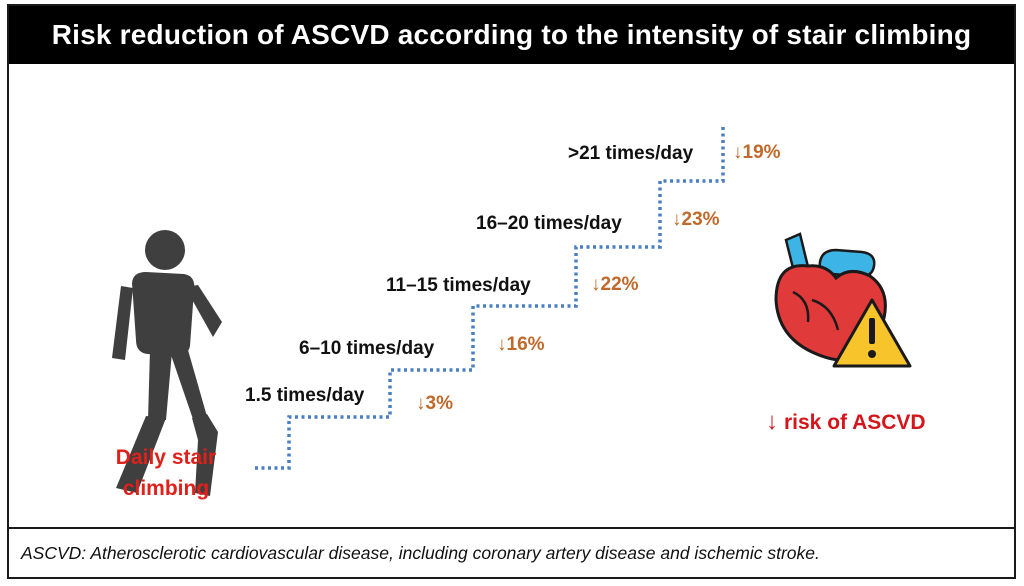  What do you see at coordinates (305, 395) in the screenshot?
I see `step-1-label: 1.5 times/day` at bounding box center [305, 395].